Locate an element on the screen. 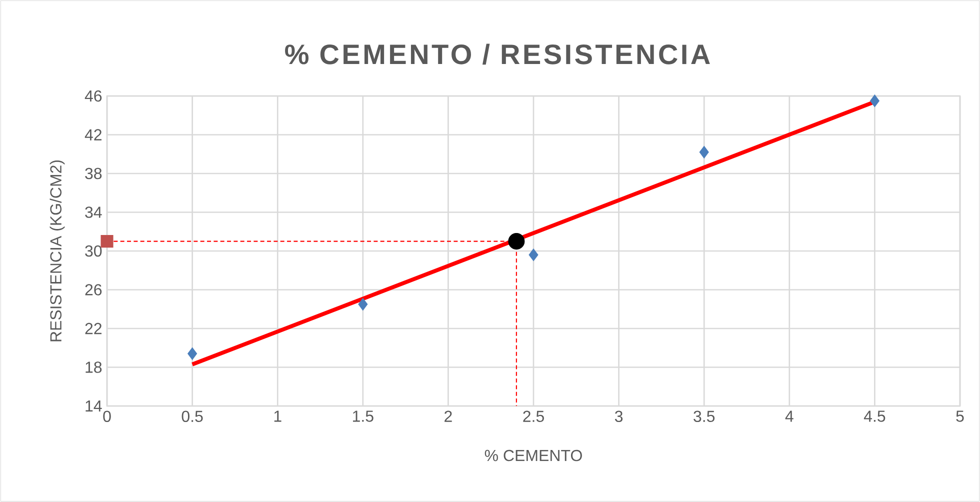 This screenshot has width=980, height=502. y-tick-label: 30 is located at coordinates (93, 251).